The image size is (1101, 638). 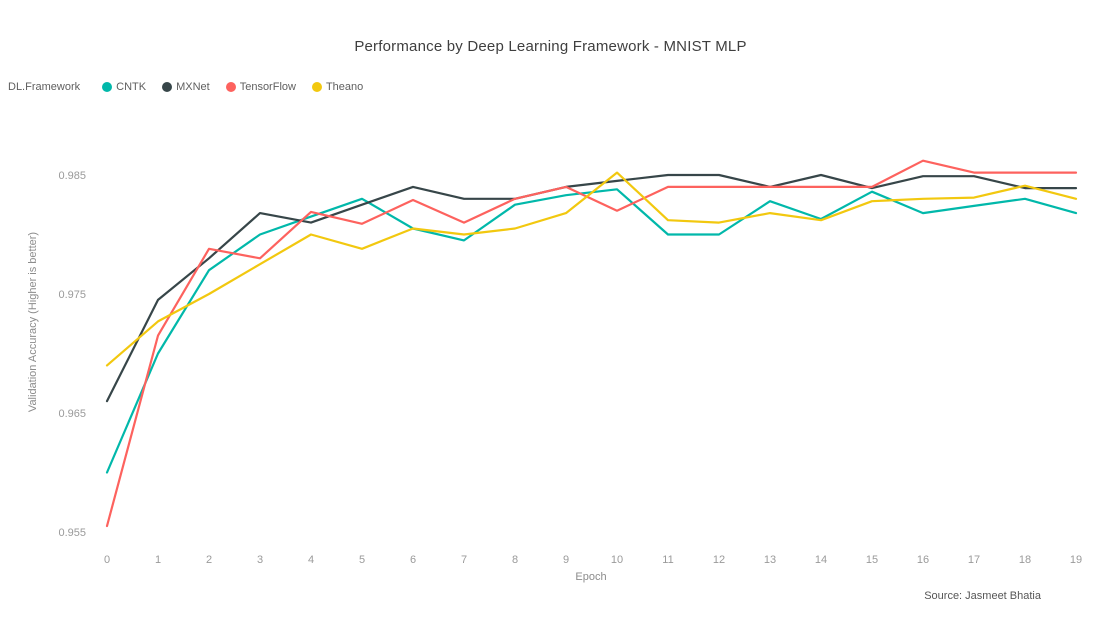 I want to click on legend-item-cntk: CNTK, so click(x=124, y=87).